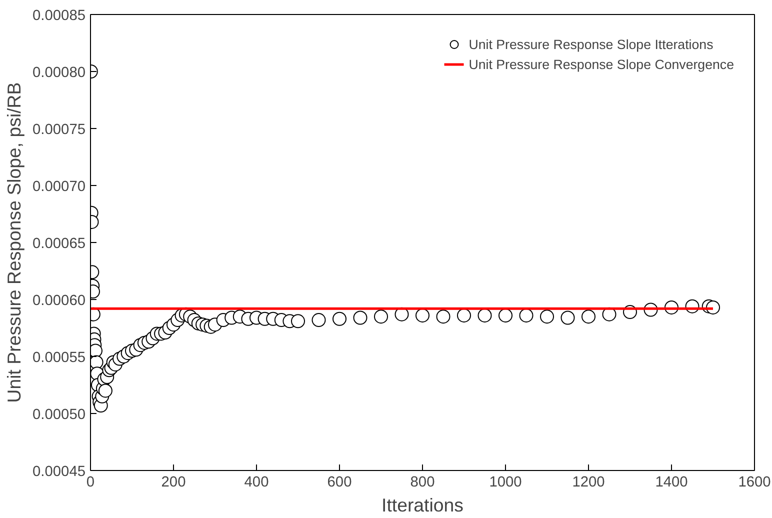  I want to click on y-tick-label: 0.00055, so click(59, 358).